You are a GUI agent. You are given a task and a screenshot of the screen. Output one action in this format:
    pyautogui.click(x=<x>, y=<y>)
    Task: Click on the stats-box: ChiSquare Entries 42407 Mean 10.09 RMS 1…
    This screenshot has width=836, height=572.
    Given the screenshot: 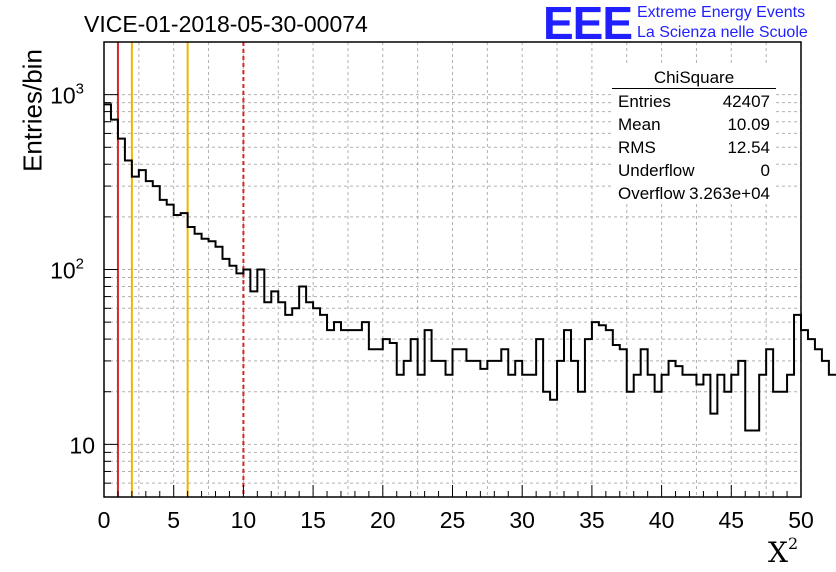 What is the action you would take?
    pyautogui.click(x=694, y=135)
    